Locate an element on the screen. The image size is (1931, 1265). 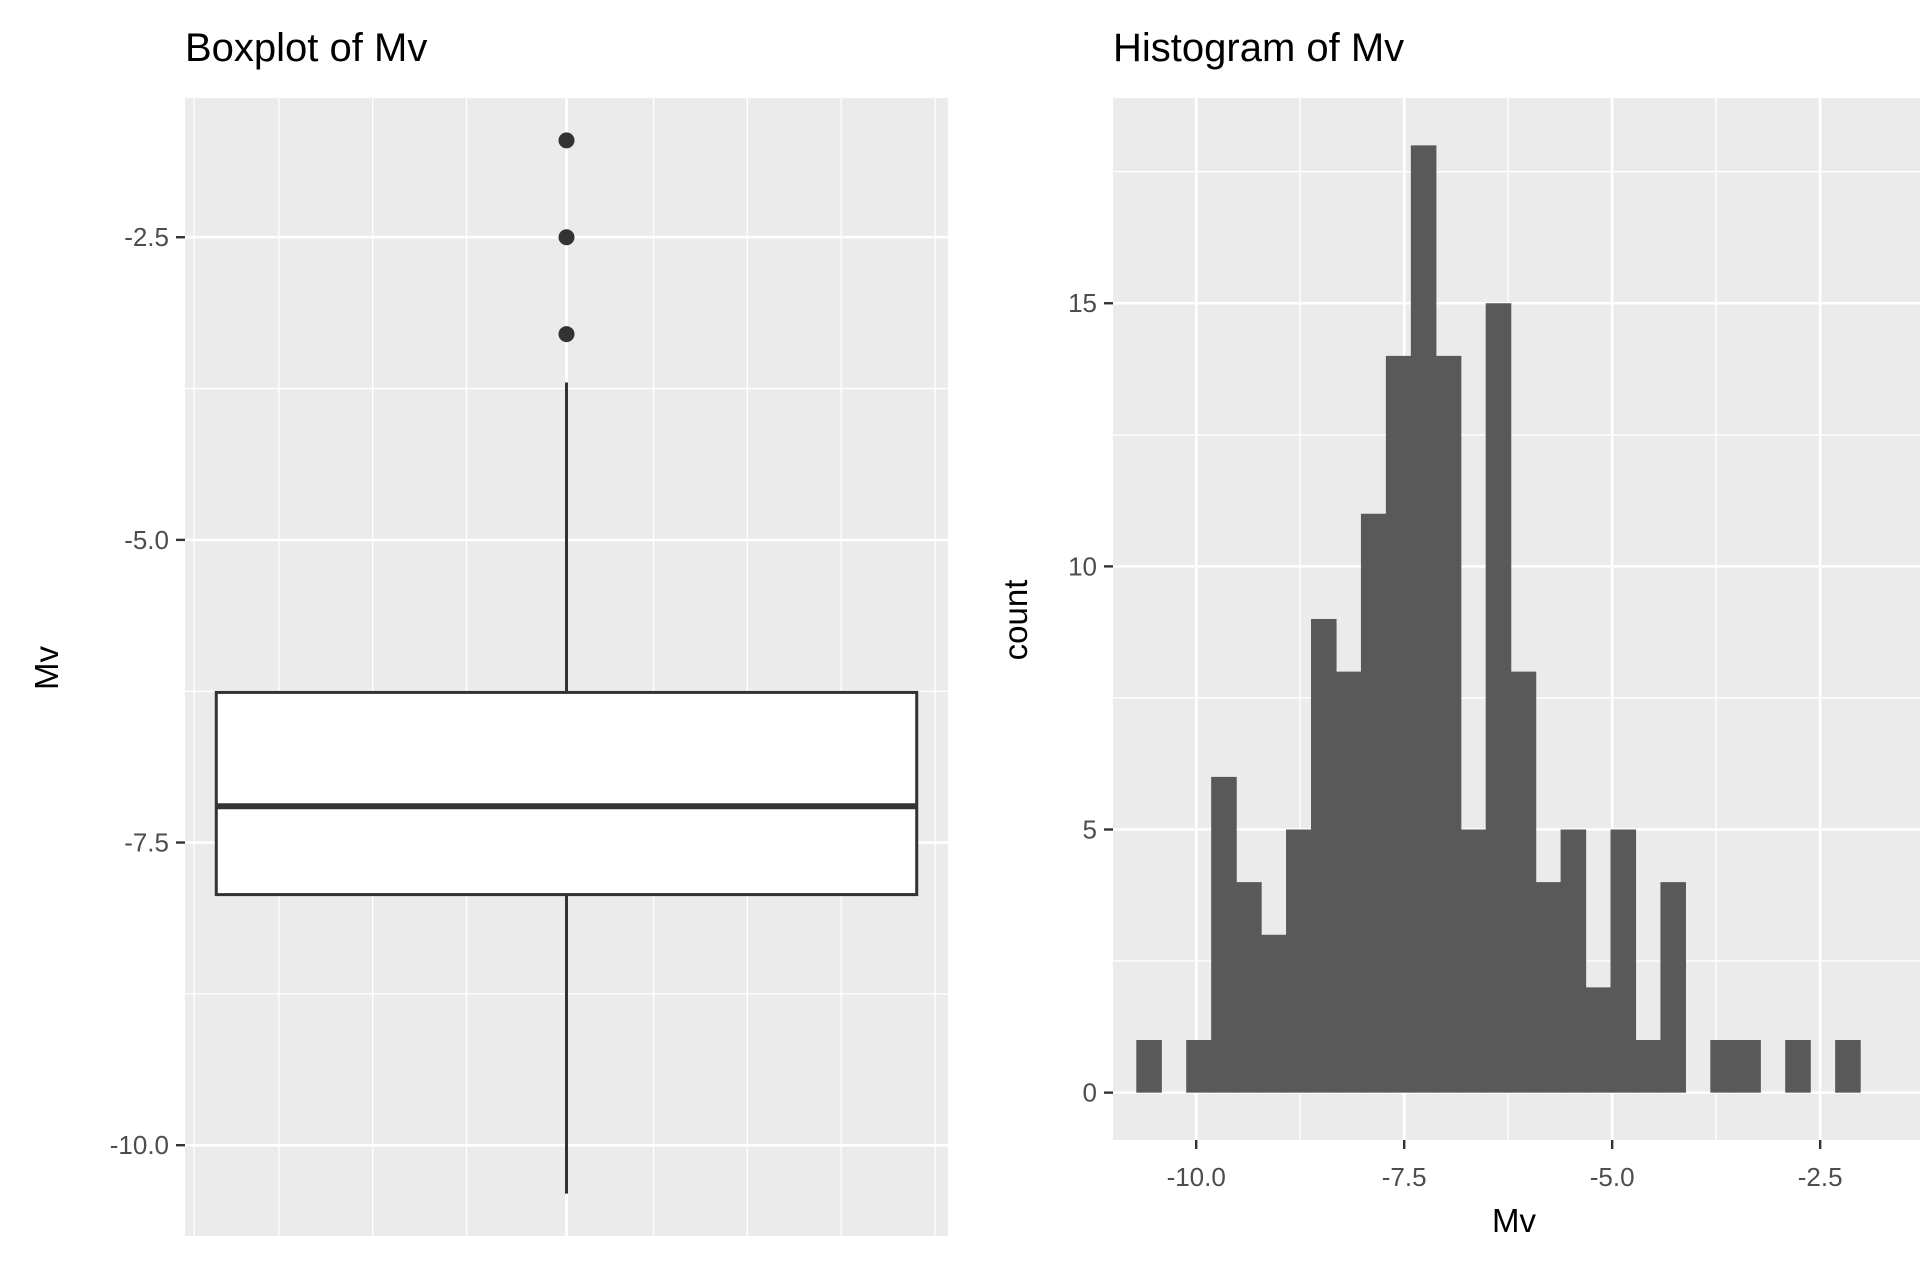
histogram-y-axis-title: count is located at coordinates (1015, 620).